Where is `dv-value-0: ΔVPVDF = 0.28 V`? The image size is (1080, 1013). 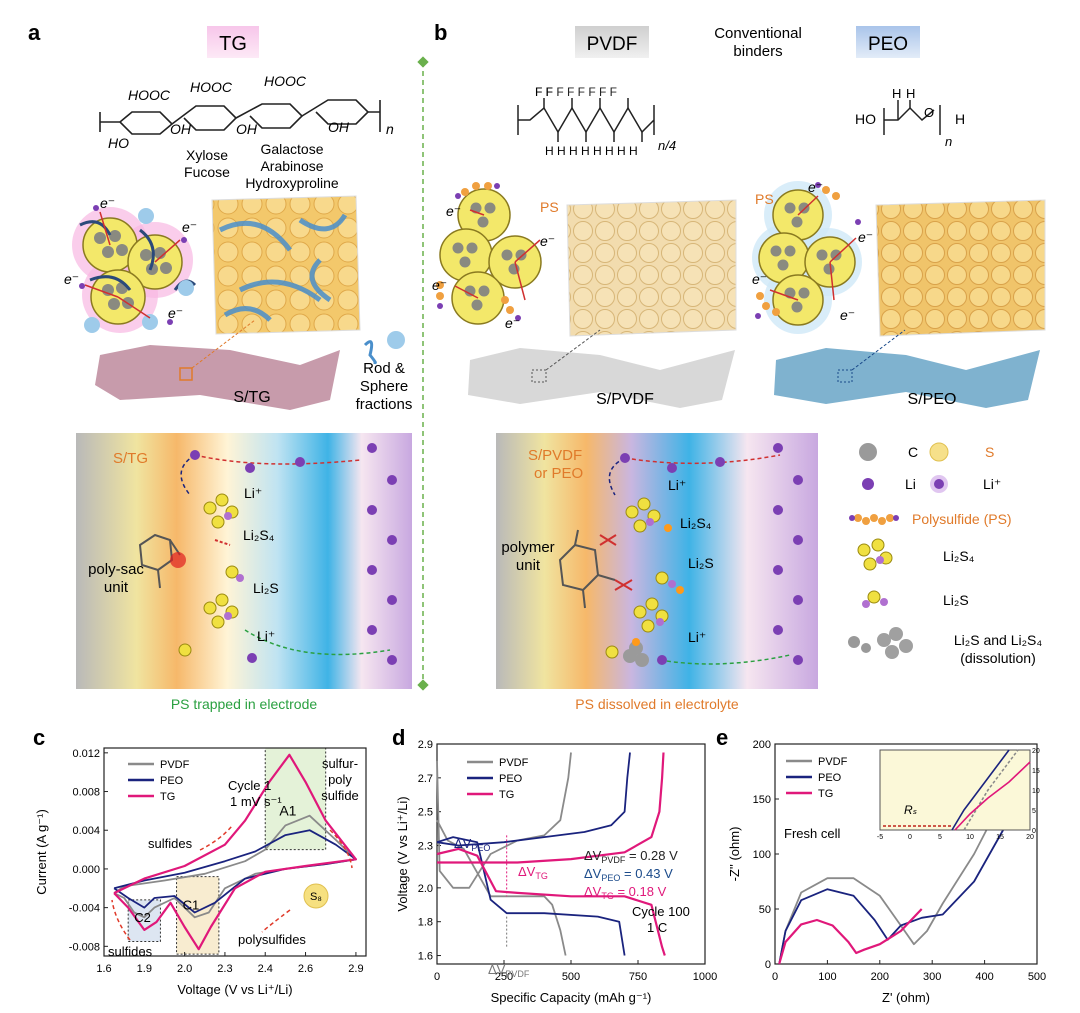
dv-value-0: ΔVPVDF = 0.28 V is located at coordinates (631, 856).